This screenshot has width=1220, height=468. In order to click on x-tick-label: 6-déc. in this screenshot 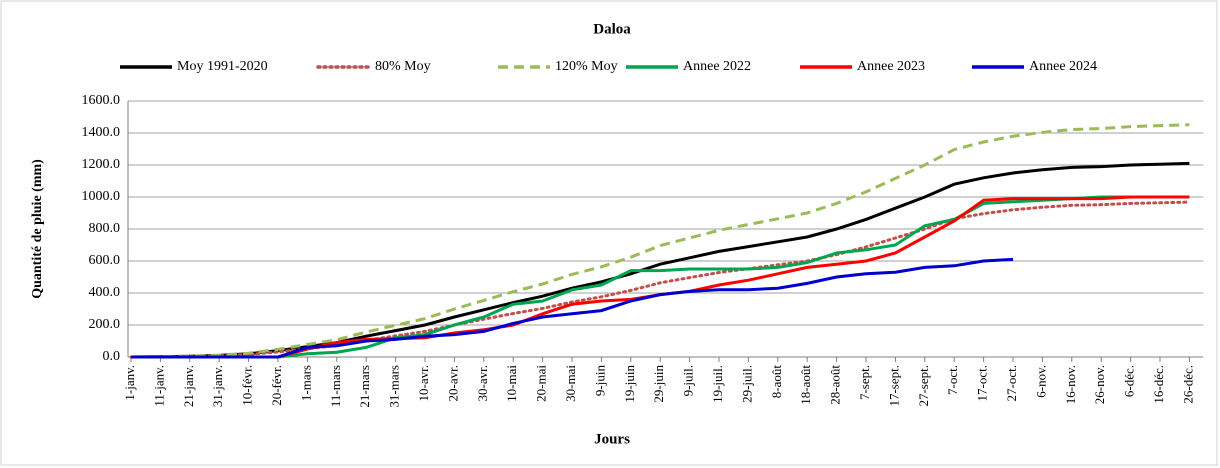, I will do `click(1129, 381)`.